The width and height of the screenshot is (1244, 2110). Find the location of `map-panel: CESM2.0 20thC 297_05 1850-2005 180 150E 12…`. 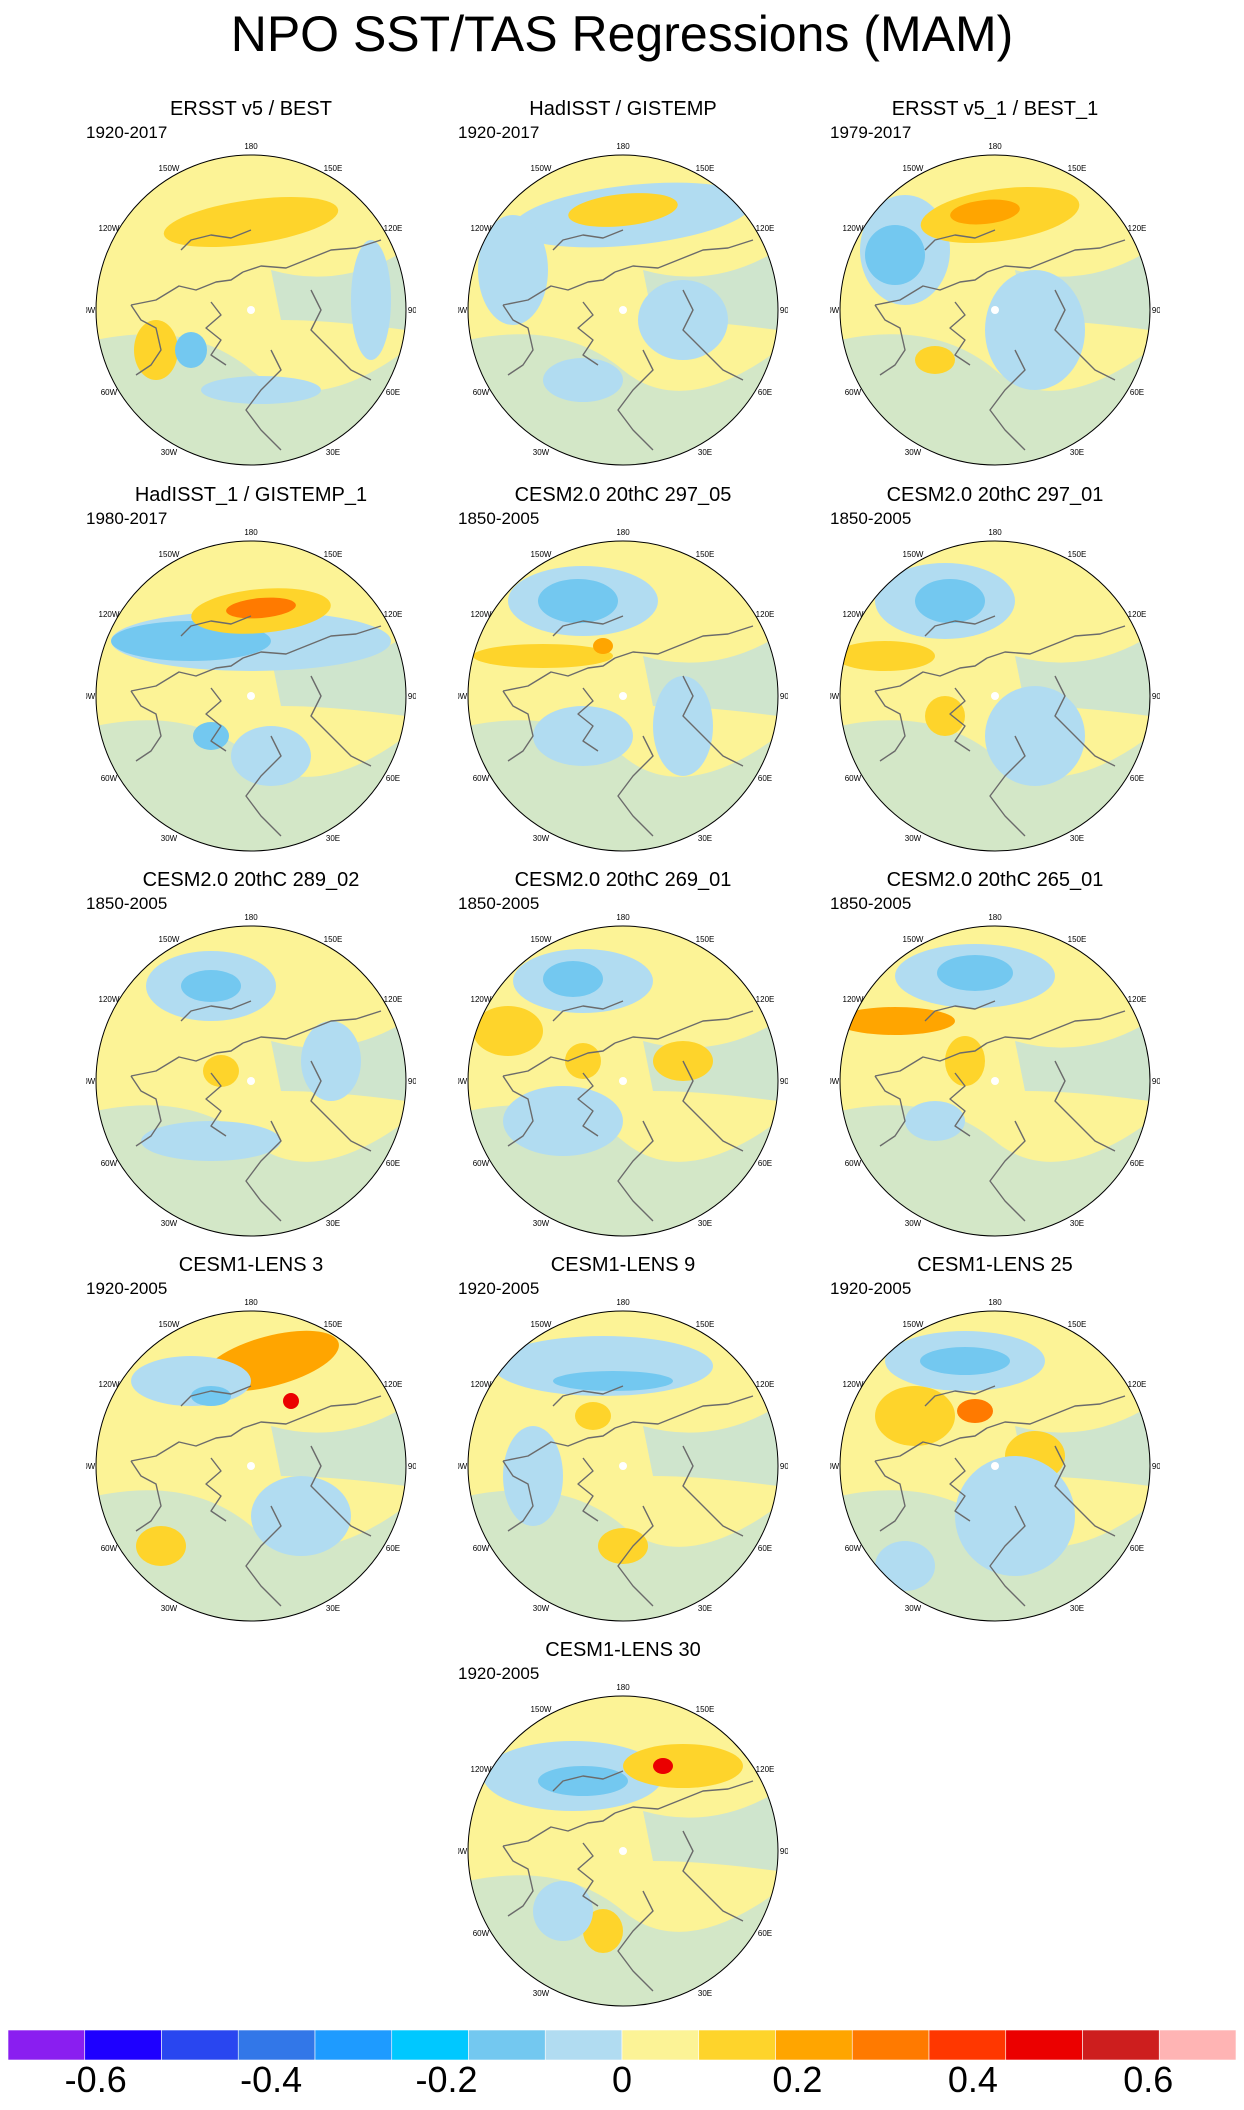

map-panel: CESM2.0 20thC 297_05 1850-2005 180 150E 12… is located at coordinates (623, 668).